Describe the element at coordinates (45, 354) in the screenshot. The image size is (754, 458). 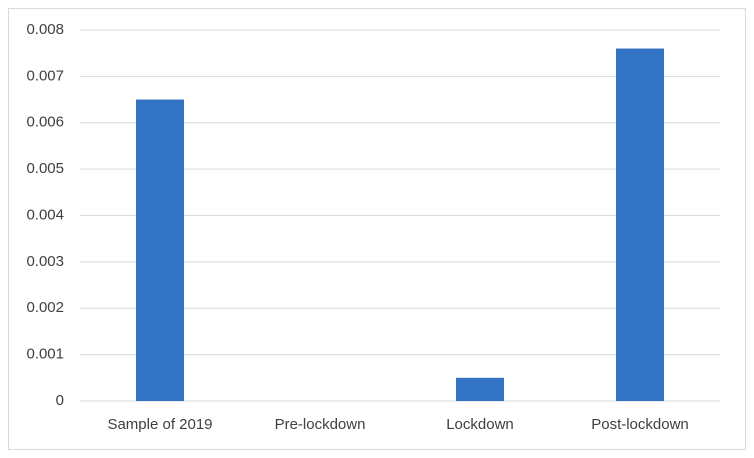
I see `y-tick-label: 0.001` at that location.